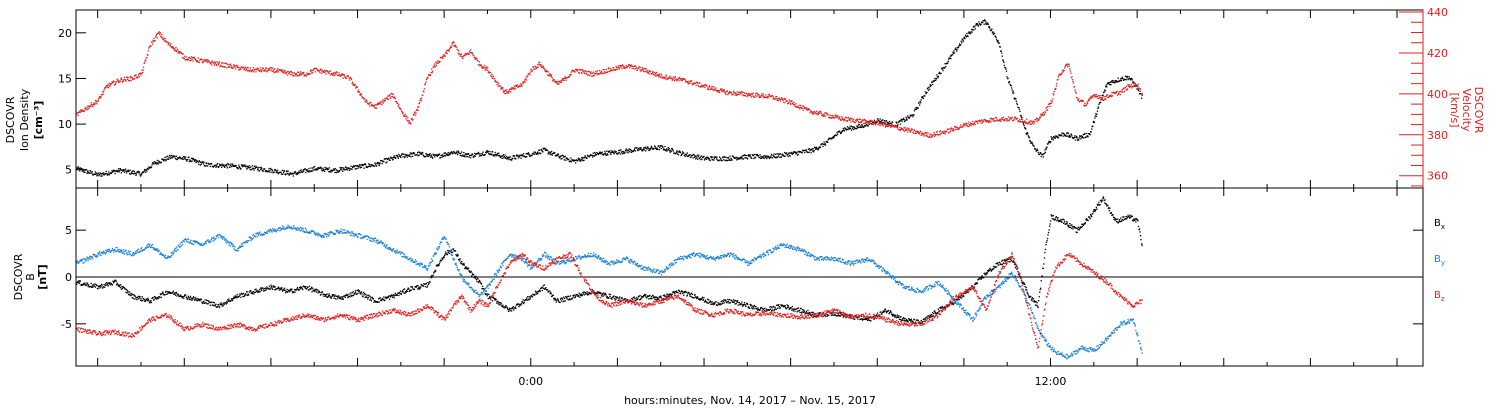 This screenshot has height=410, width=1500. Describe the element at coordinates (38, 120) in the screenshot. I see `ion-density-axis-label-line-3: [cm⁻³]` at that location.